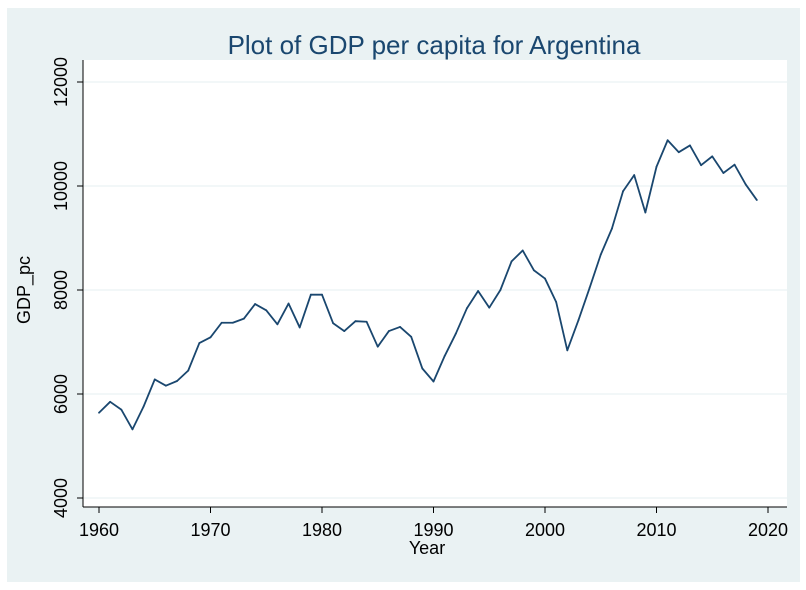 The height and width of the screenshot is (590, 806). I want to click on x-tick-label: 2000, so click(545, 530).